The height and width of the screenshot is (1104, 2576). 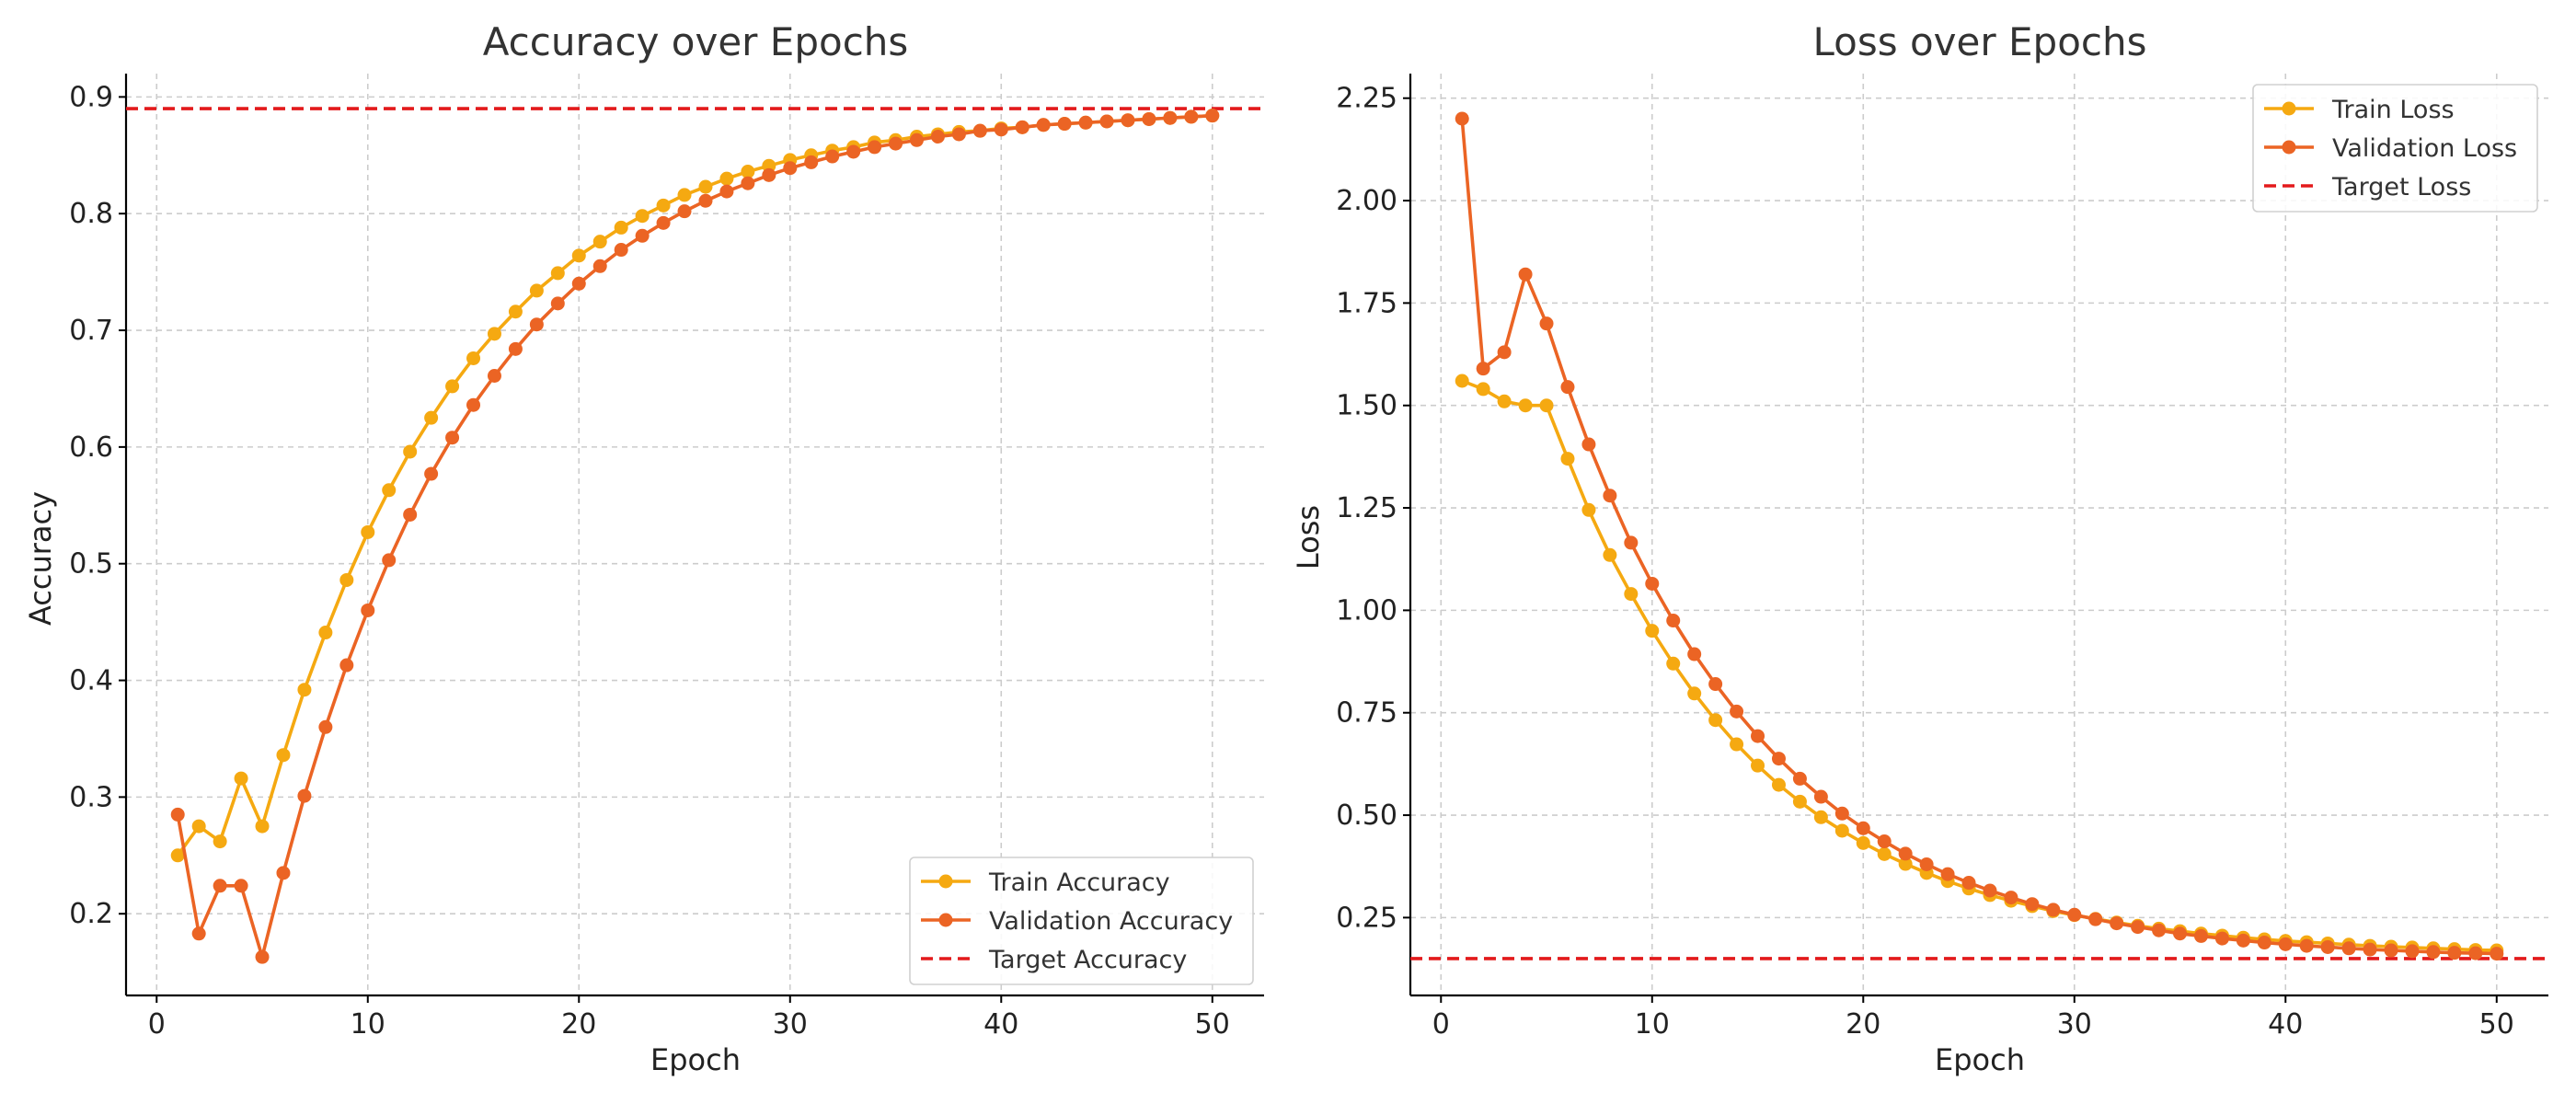 I want to click on y-tick-label: 1.00, so click(x=1366, y=610).